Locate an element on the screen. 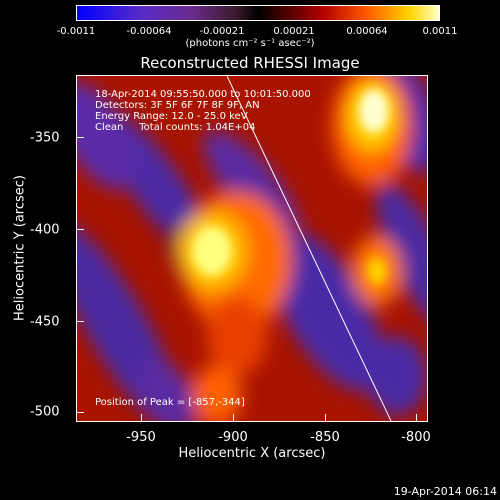 Image resolution: width=500 pixels, height=500 pixels. colorbar is located at coordinates (258, 13).